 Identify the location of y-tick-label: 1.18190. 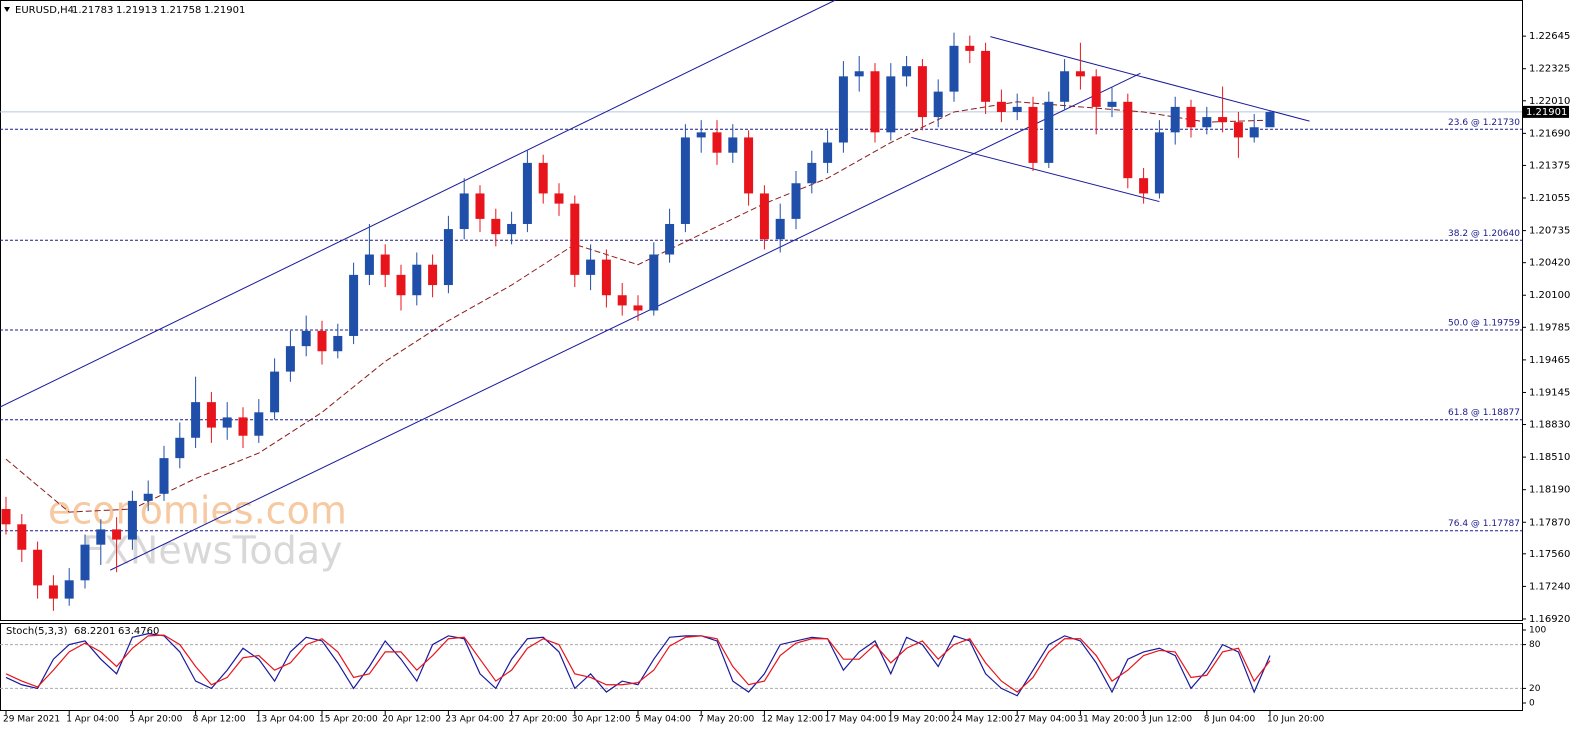
(1549, 490).